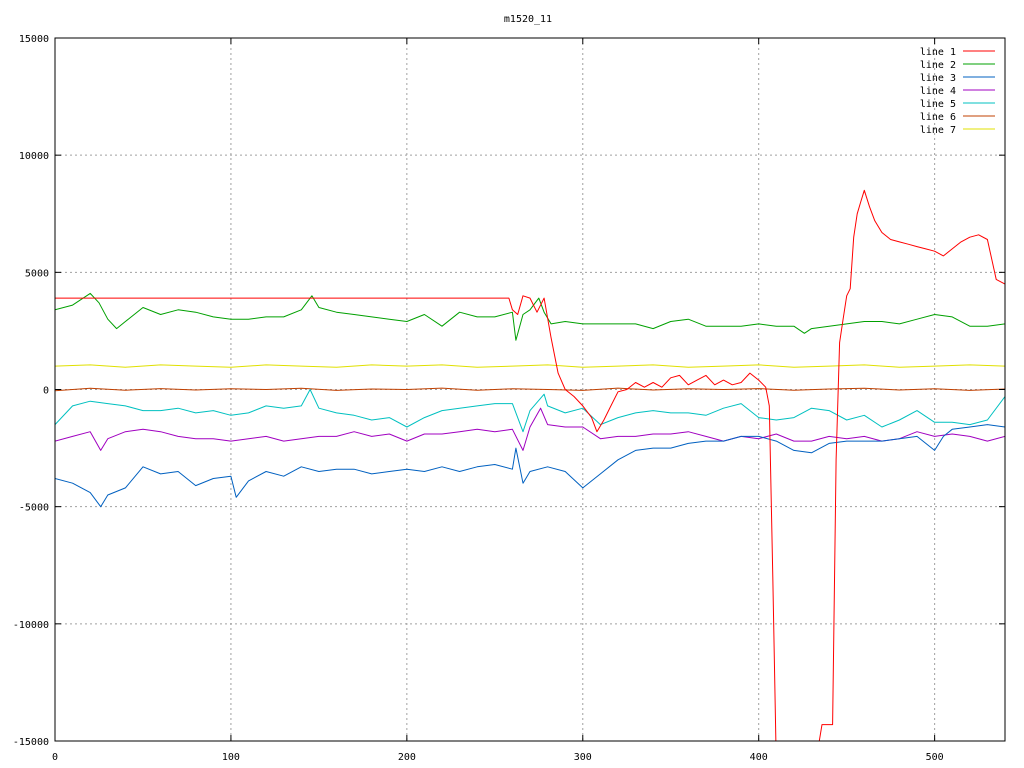 This screenshot has width=1024, height=768. What do you see at coordinates (938, 104) in the screenshot?
I see `legend-label: line 5` at bounding box center [938, 104].